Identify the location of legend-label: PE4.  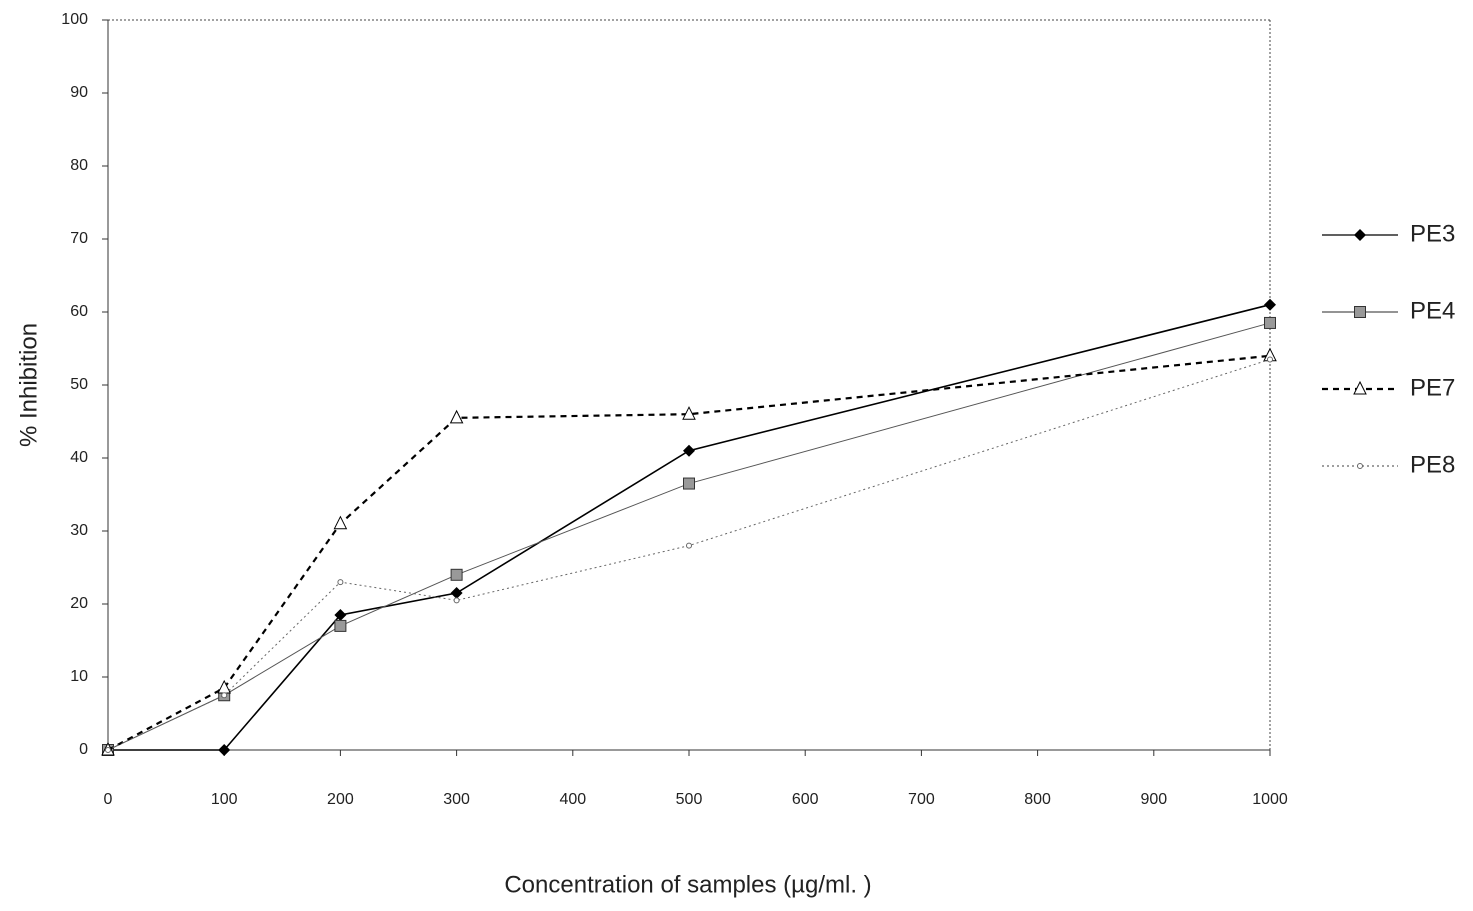
(1432, 310).